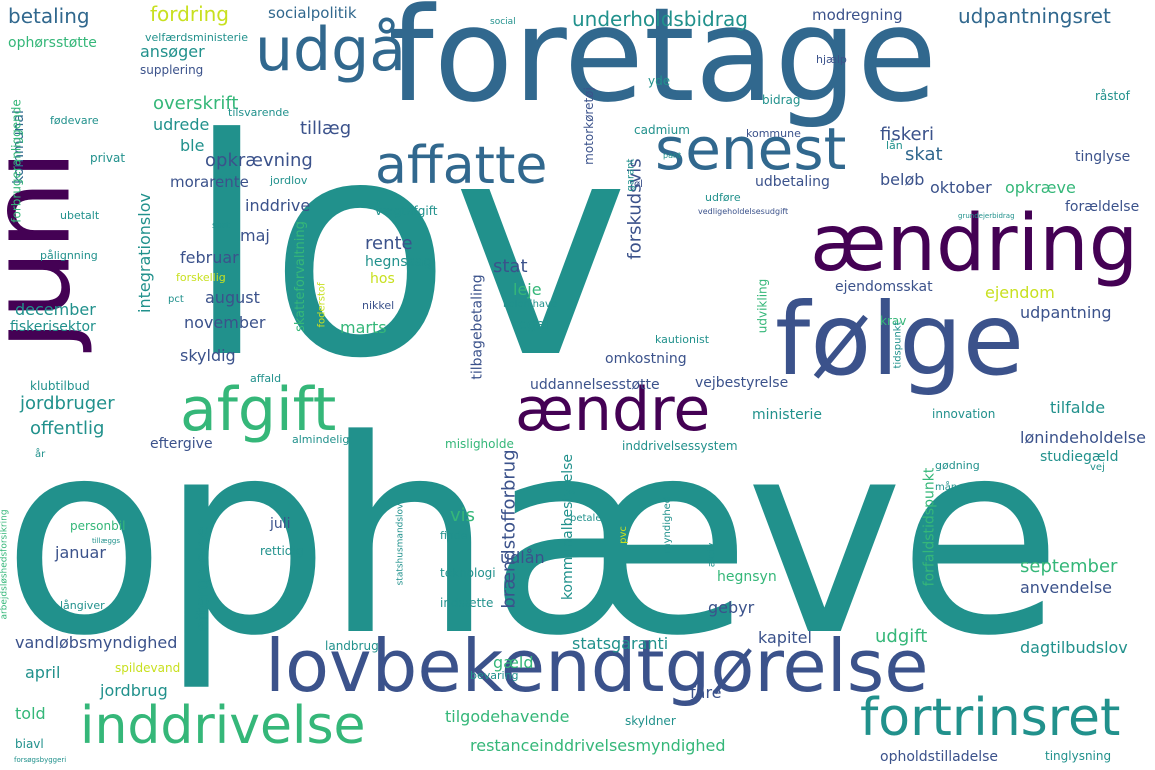 The width and height of the screenshot is (1155, 770). What do you see at coordinates (209, 182) in the screenshot?
I see `cloud-word: morarente` at bounding box center [209, 182].